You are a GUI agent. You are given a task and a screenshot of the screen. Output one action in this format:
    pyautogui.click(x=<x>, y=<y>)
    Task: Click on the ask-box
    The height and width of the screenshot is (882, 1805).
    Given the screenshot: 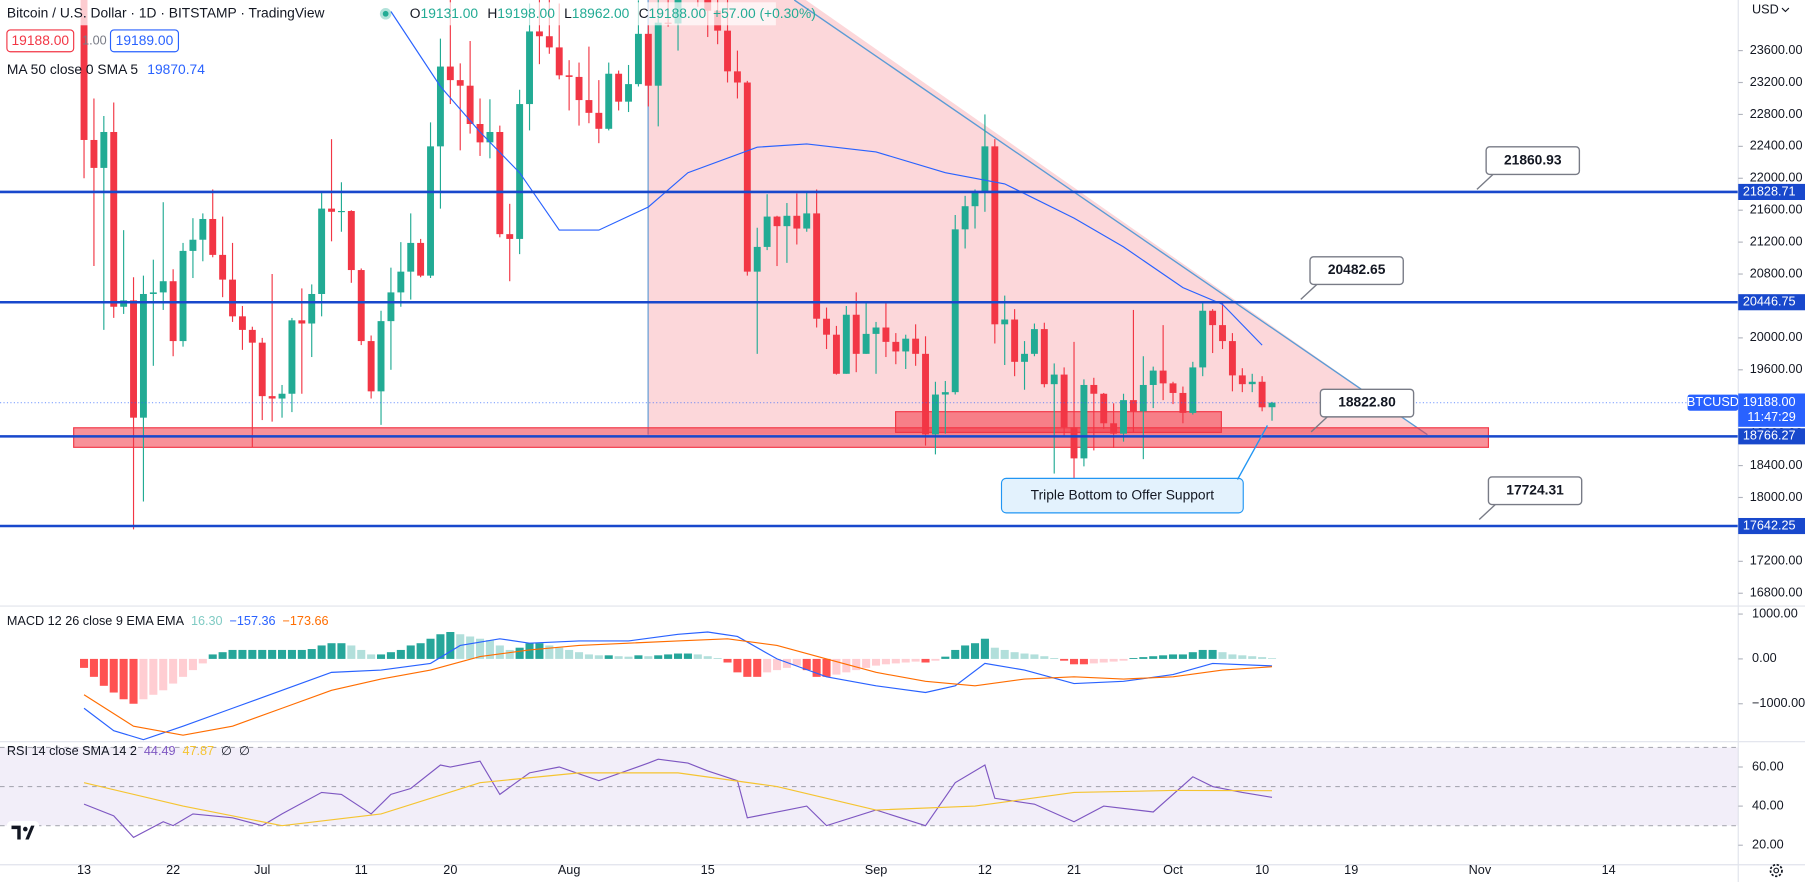 What is the action you would take?
    pyautogui.click(x=144, y=41)
    